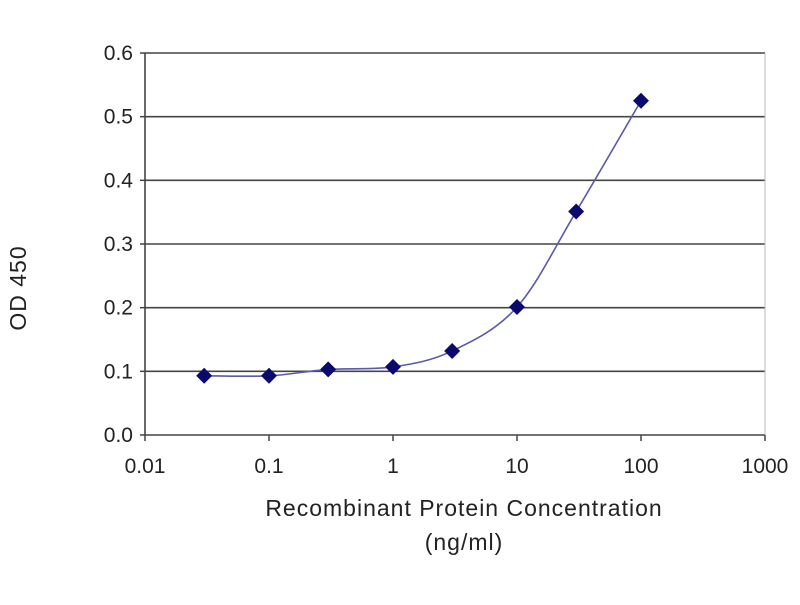 This screenshot has height=605, width=800. Describe the element at coordinates (119, 180) in the screenshot. I see `y-tick-label: 0.4` at that location.